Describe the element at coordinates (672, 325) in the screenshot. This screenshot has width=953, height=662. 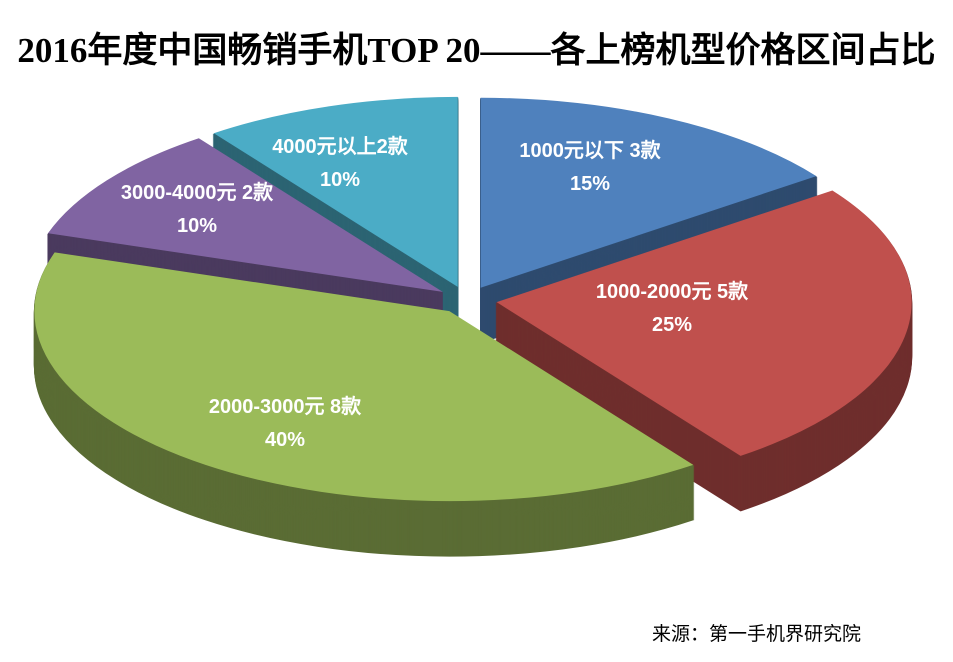
I see `slice-percent: 25%` at that location.